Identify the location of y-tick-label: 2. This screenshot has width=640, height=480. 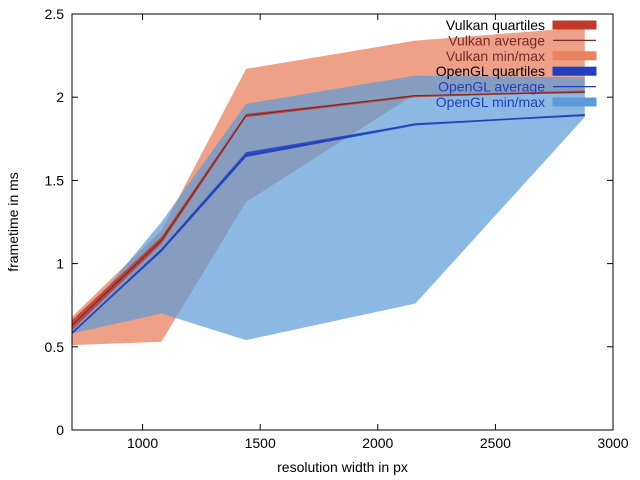
(60, 97).